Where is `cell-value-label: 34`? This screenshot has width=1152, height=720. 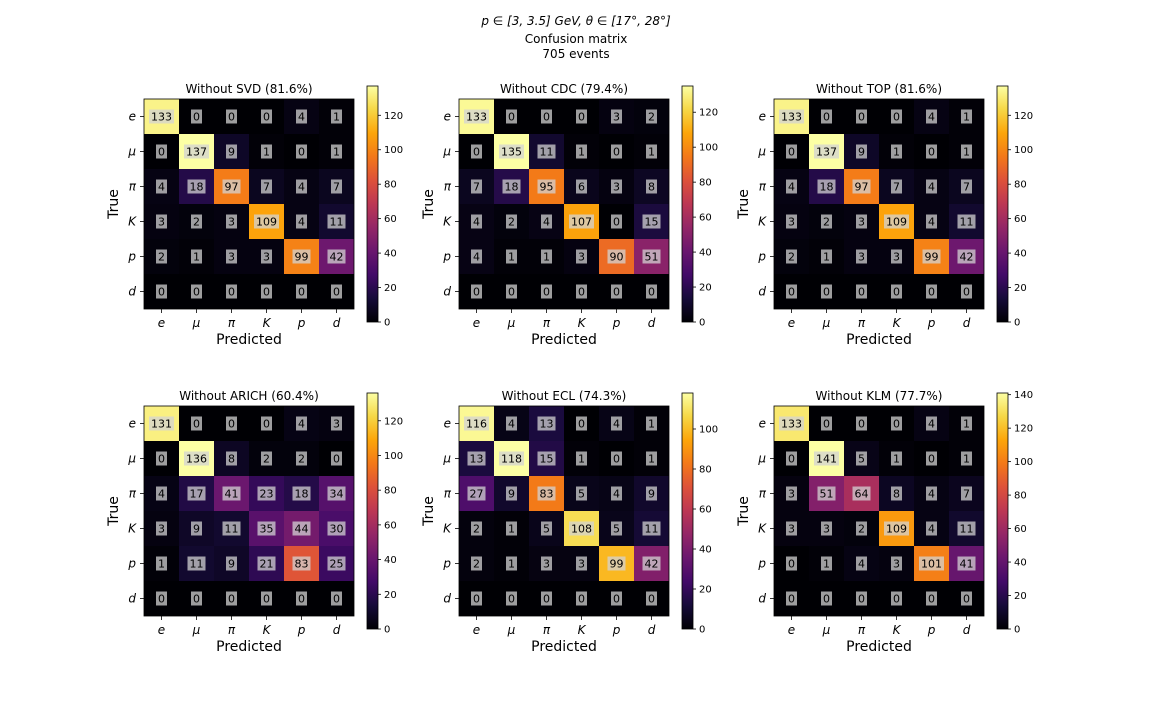
cell-value-label: 34 is located at coordinates (337, 494).